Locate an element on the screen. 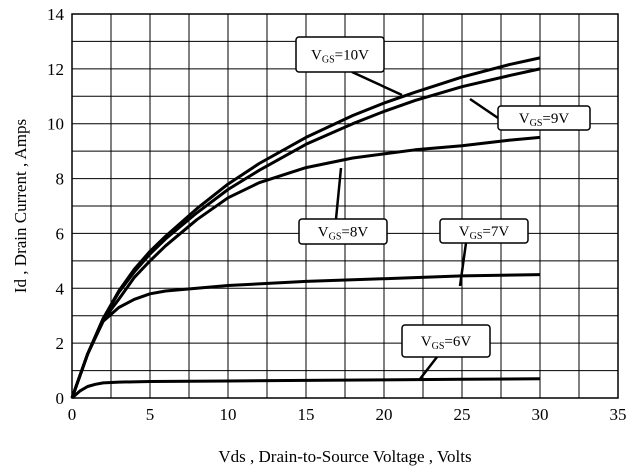 This screenshot has width=644, height=470. y-tick-label: 14 is located at coordinates (56, 14).